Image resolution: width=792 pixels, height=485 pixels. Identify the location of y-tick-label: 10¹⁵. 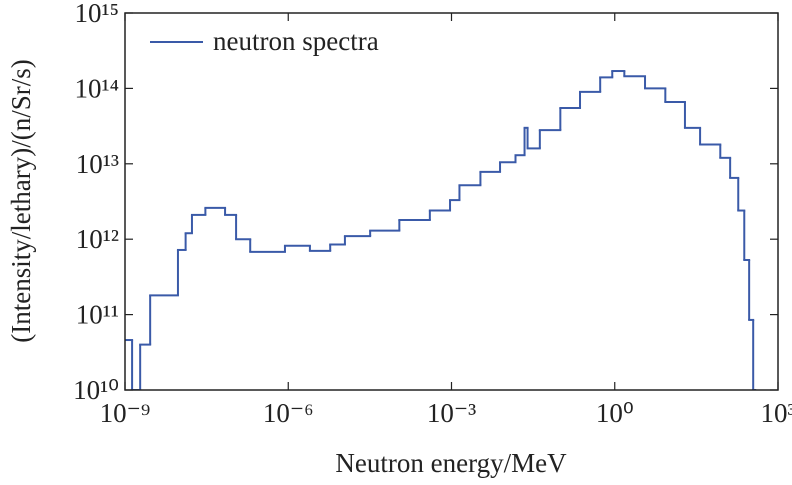
(96, 14).